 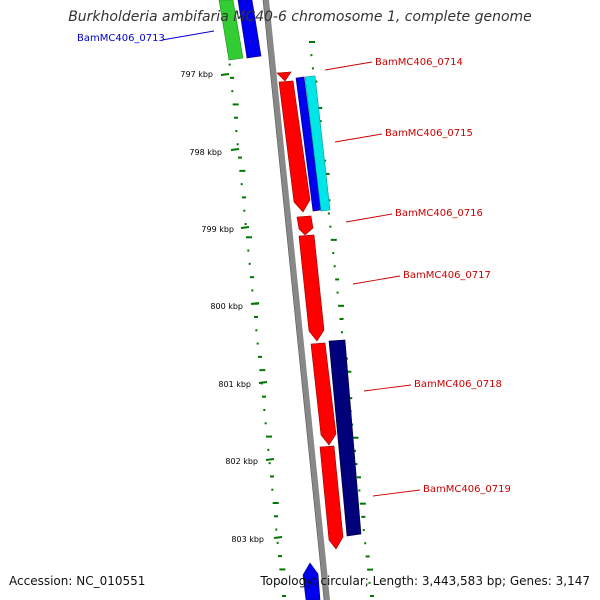 What do you see at coordinates (121, 38) in the screenshot?
I see `gene-label-0713: BamMC406_0713` at bounding box center [121, 38].